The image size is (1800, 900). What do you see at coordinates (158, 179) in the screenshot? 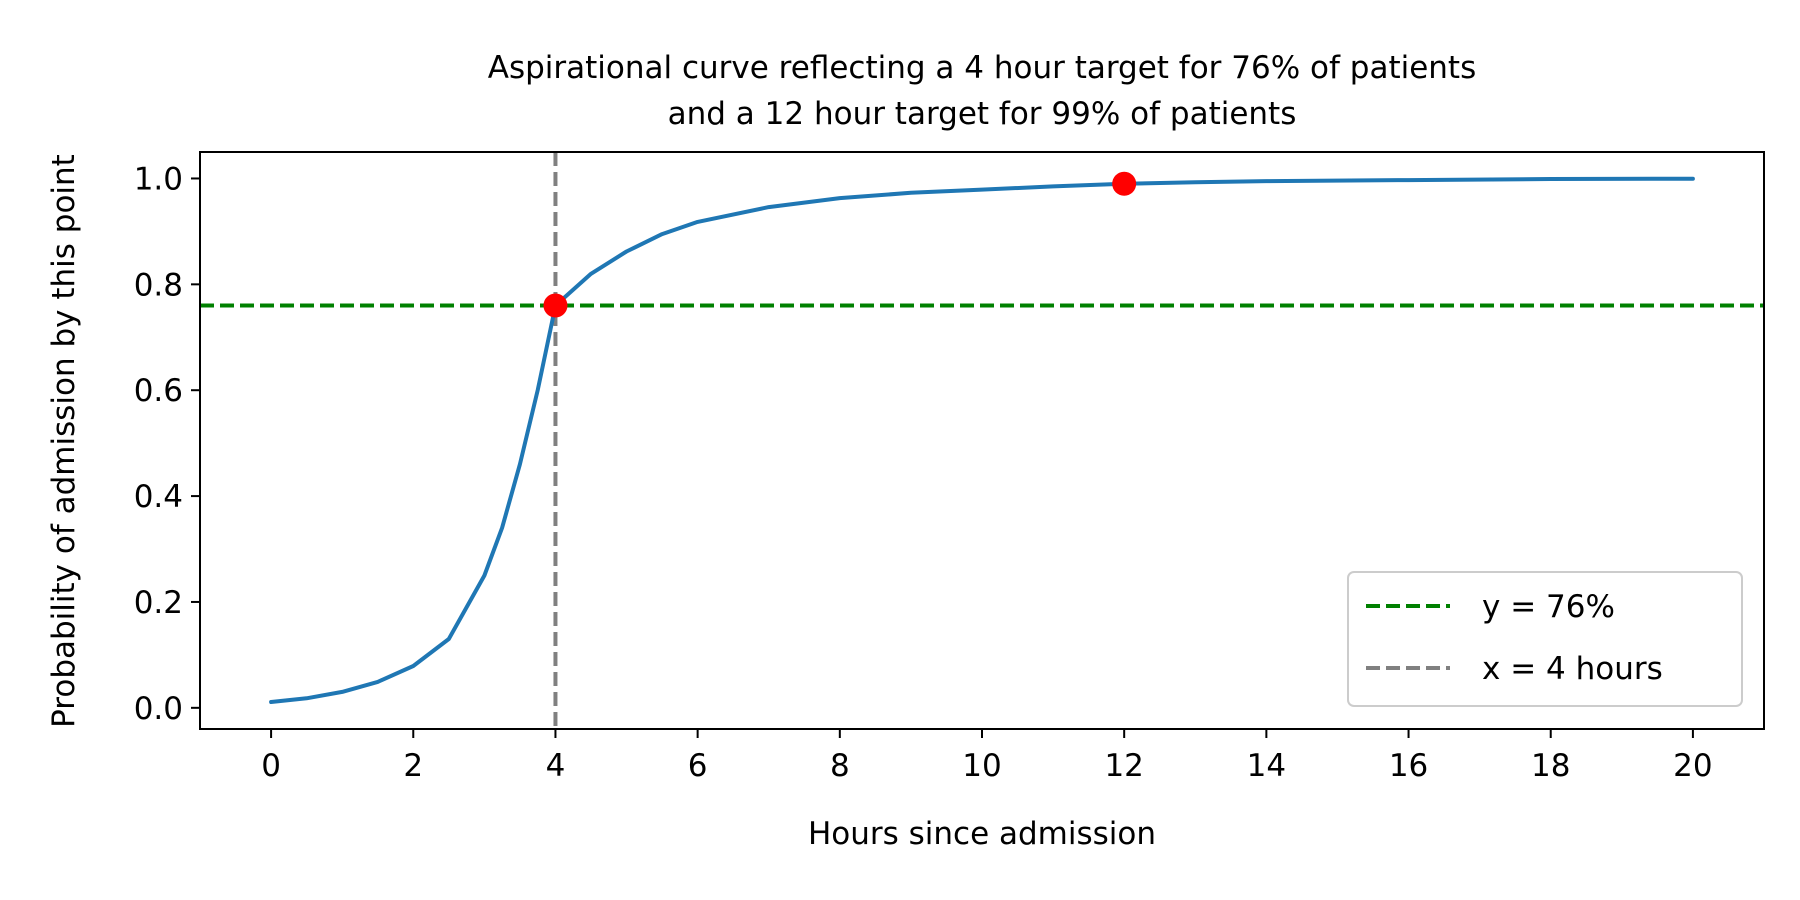
I see `y-tick-label: 1.0` at bounding box center [158, 179].